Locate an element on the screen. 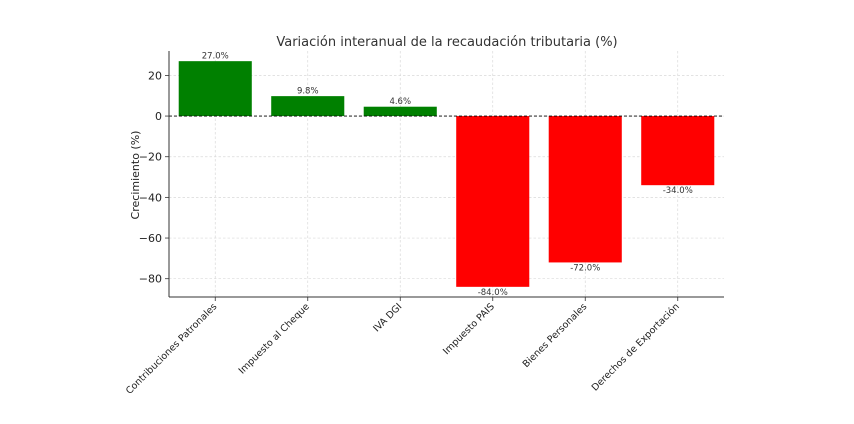  data-label-5: -72.0% is located at coordinates (585, 268).